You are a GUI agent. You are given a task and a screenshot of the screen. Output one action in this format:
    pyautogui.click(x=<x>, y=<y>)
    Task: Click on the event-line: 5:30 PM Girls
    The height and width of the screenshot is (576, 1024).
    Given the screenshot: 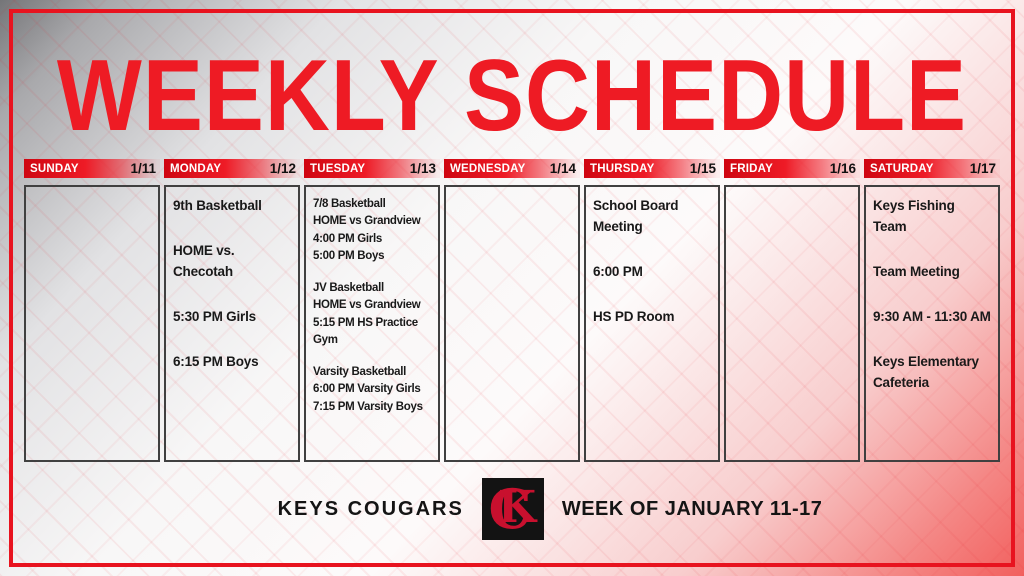 What is the action you would take?
    pyautogui.click(x=214, y=316)
    